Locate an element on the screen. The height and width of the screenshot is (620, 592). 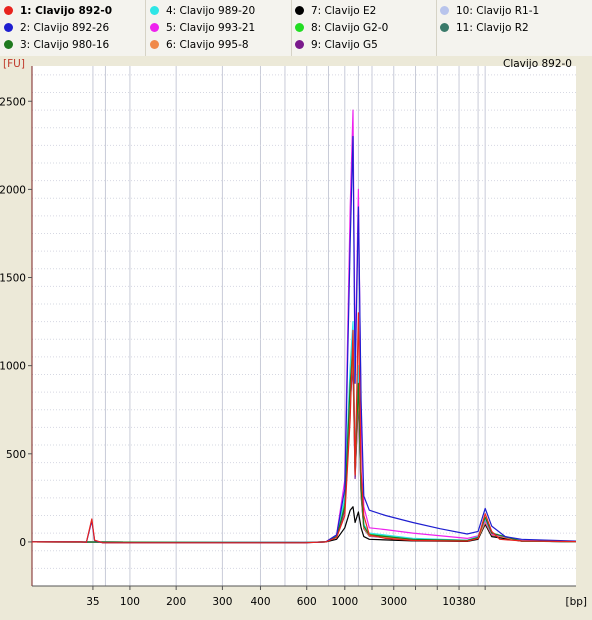
legend-item: 7: Clavijo E2 is located at coordinates (335, 10).